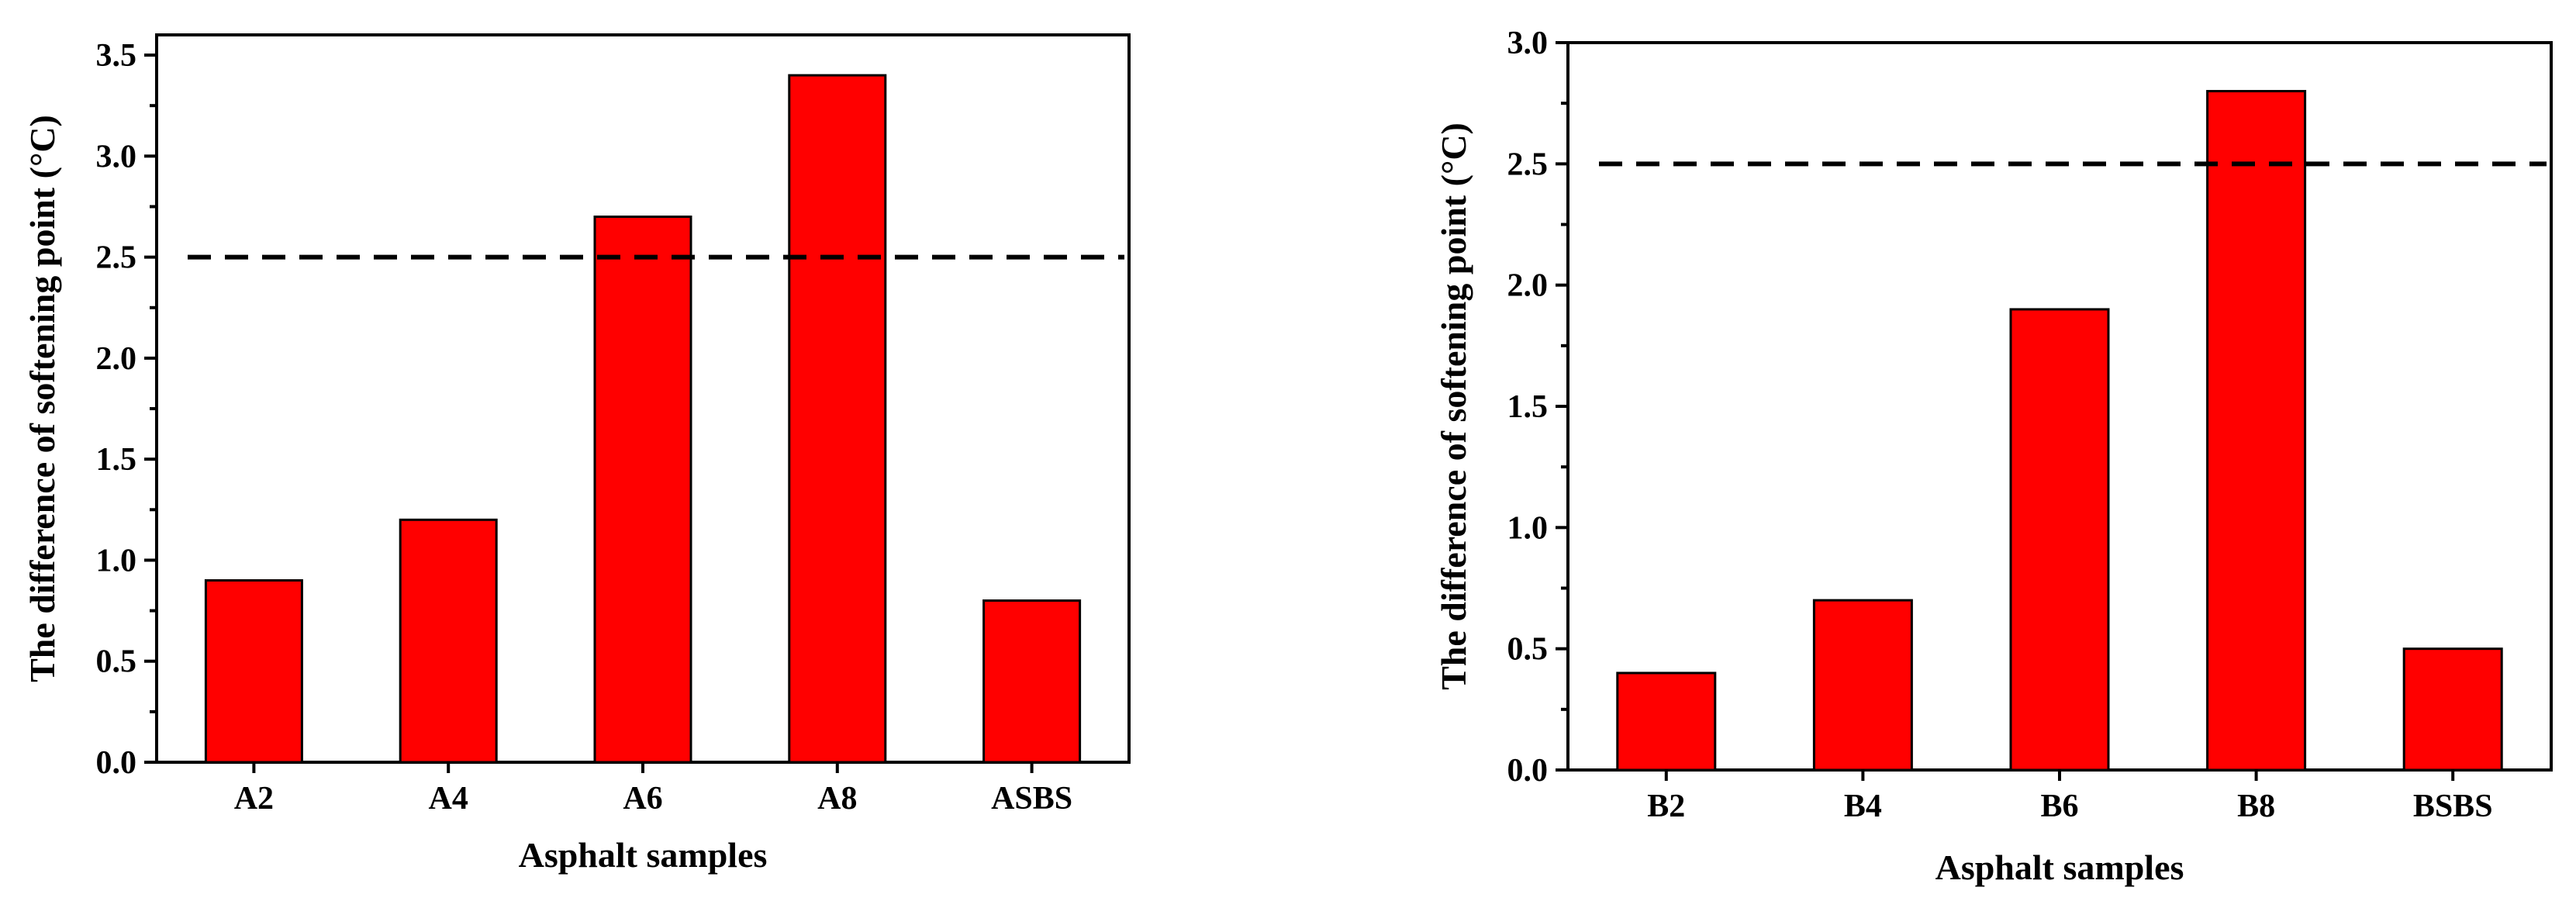 The image size is (2576, 908). Describe the element at coordinates (1863, 807) in the screenshot. I see `x-tick-label: B4` at that location.